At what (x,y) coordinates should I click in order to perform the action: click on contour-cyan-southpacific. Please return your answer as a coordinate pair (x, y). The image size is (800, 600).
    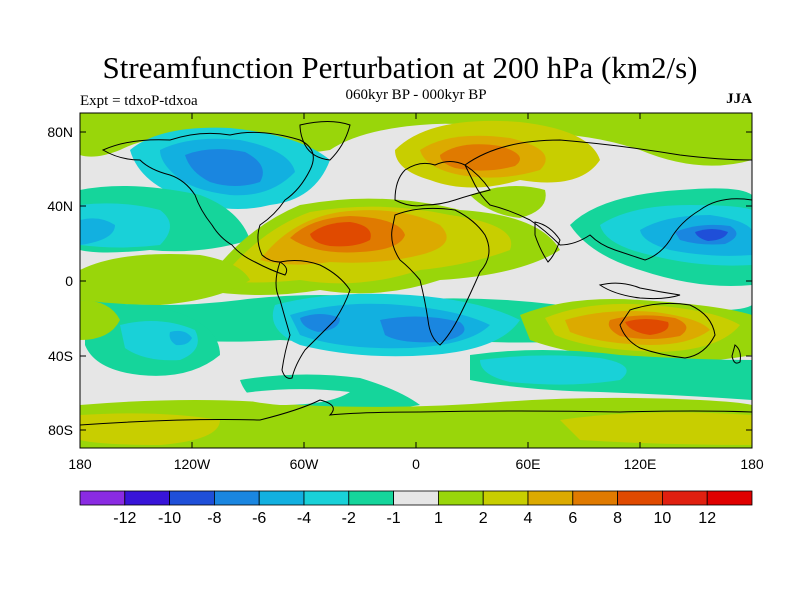
    Looking at the image, I should click on (159, 341).